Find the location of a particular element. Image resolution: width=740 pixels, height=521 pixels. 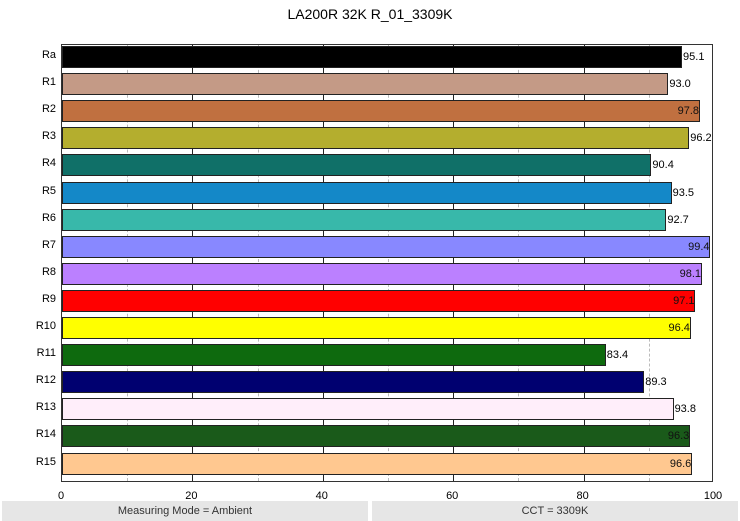

bar-r7 is located at coordinates (386, 246).